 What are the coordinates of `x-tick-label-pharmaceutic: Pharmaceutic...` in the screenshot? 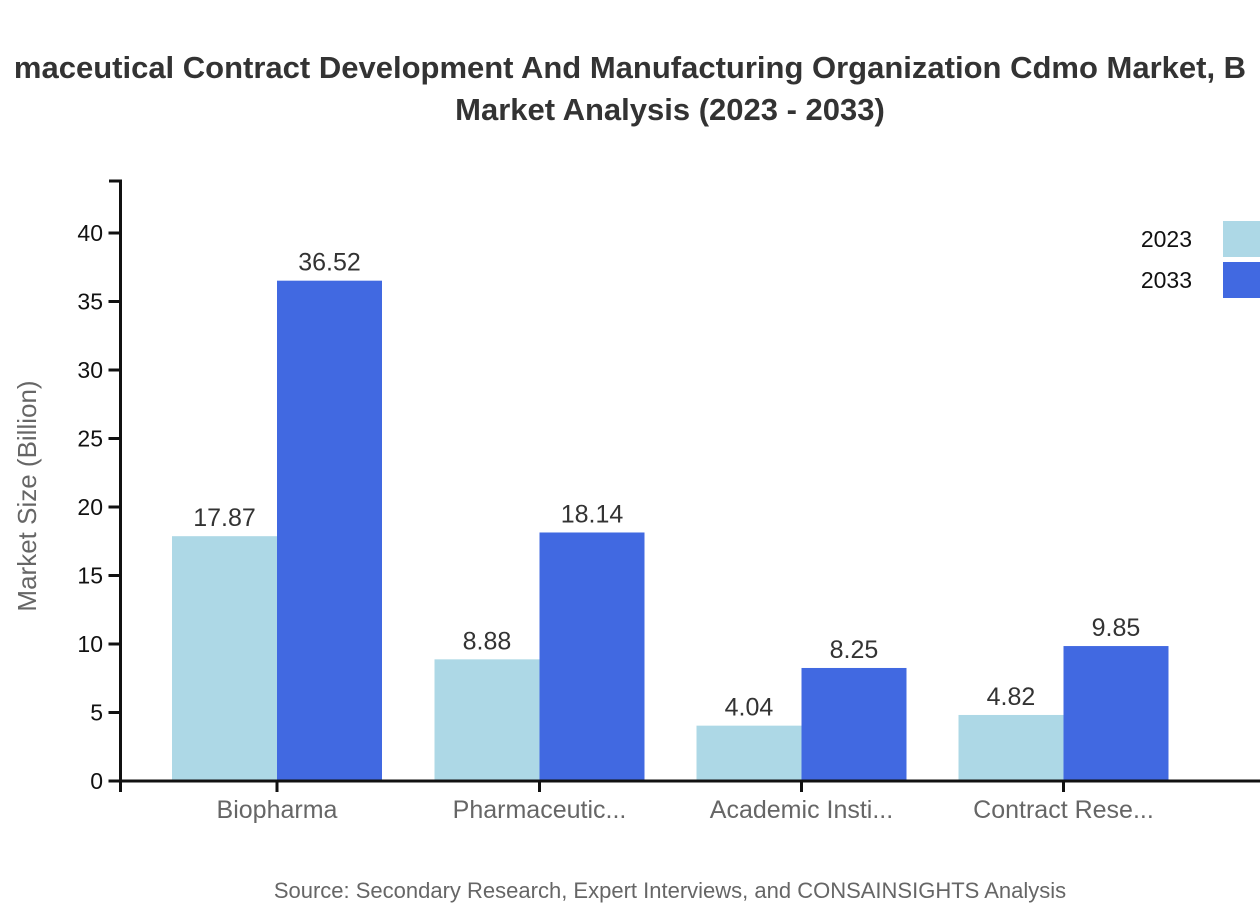 It's located at (540, 810).